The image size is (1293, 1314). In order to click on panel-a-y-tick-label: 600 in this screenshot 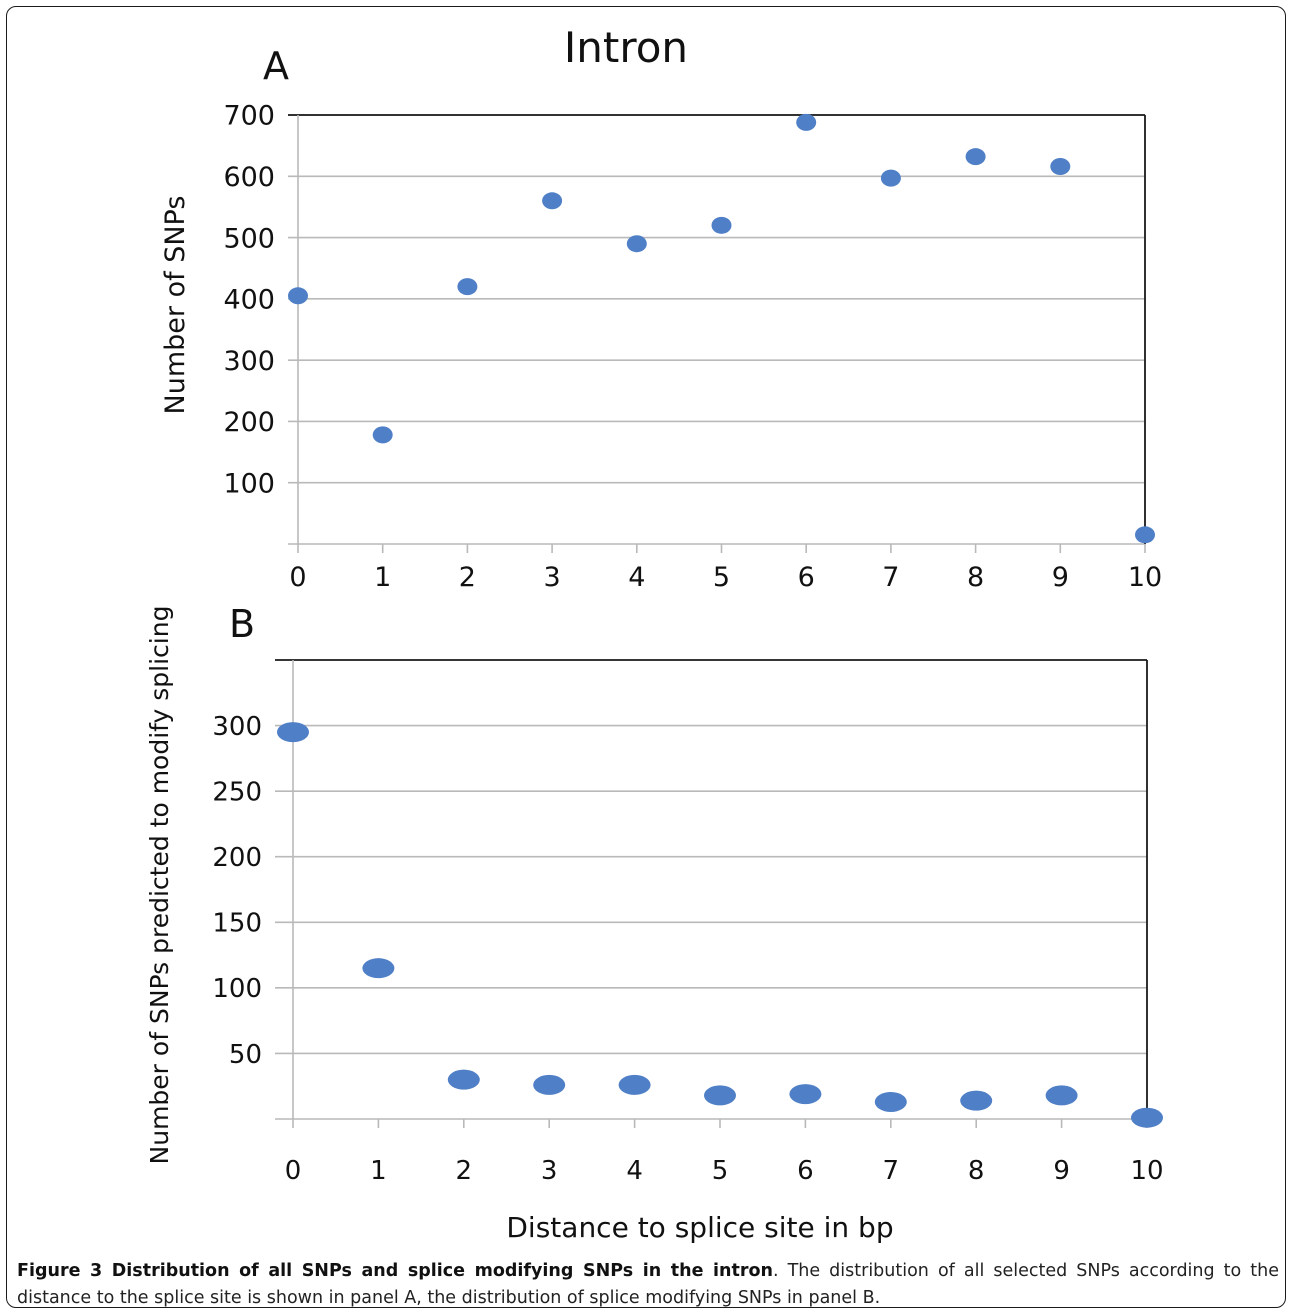, I will do `click(249, 177)`.